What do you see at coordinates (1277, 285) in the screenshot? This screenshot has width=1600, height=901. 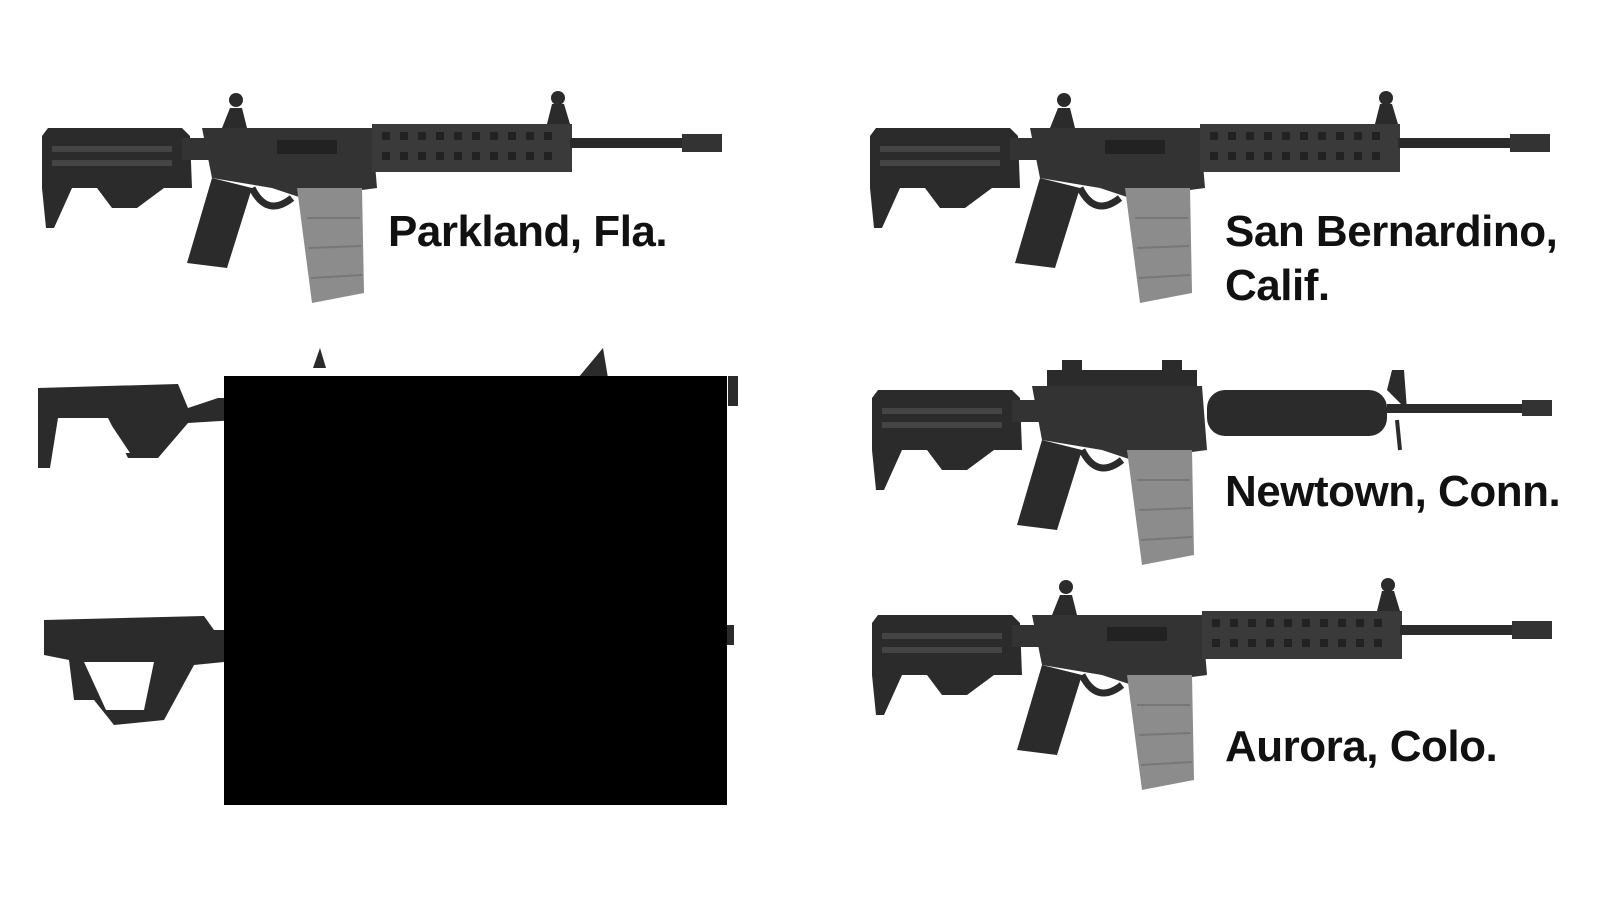 I see `label-san-bernardino-line2: Calif.` at bounding box center [1277, 285].